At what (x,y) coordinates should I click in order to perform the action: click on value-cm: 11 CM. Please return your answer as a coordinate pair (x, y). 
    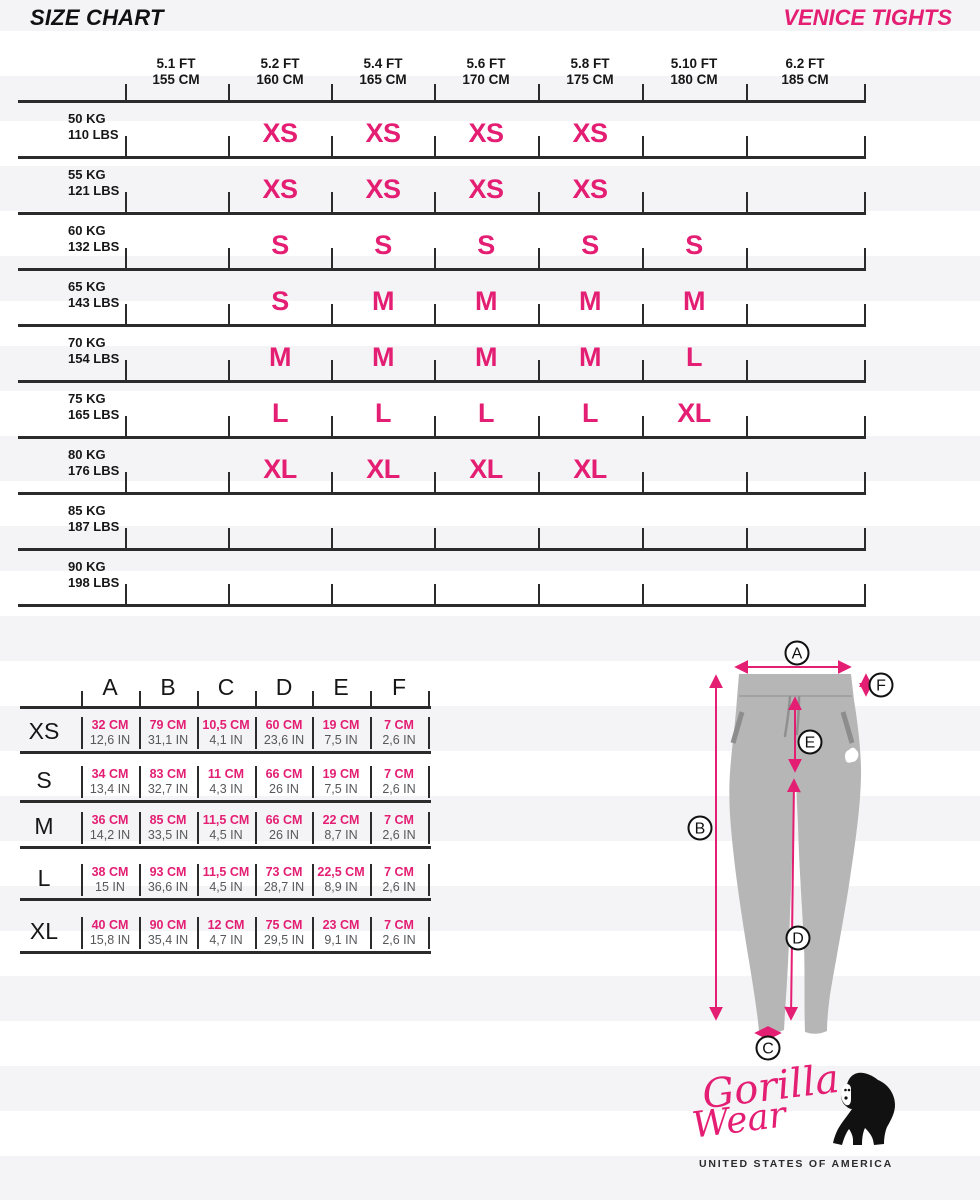
    Looking at the image, I should click on (226, 774).